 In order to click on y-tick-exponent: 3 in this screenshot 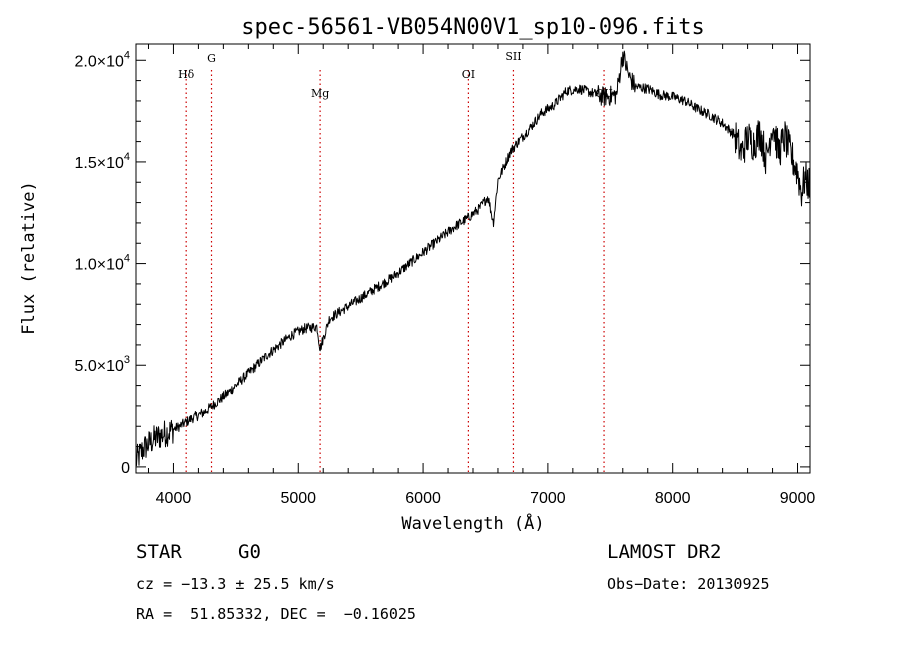, I will do `click(127, 360)`.